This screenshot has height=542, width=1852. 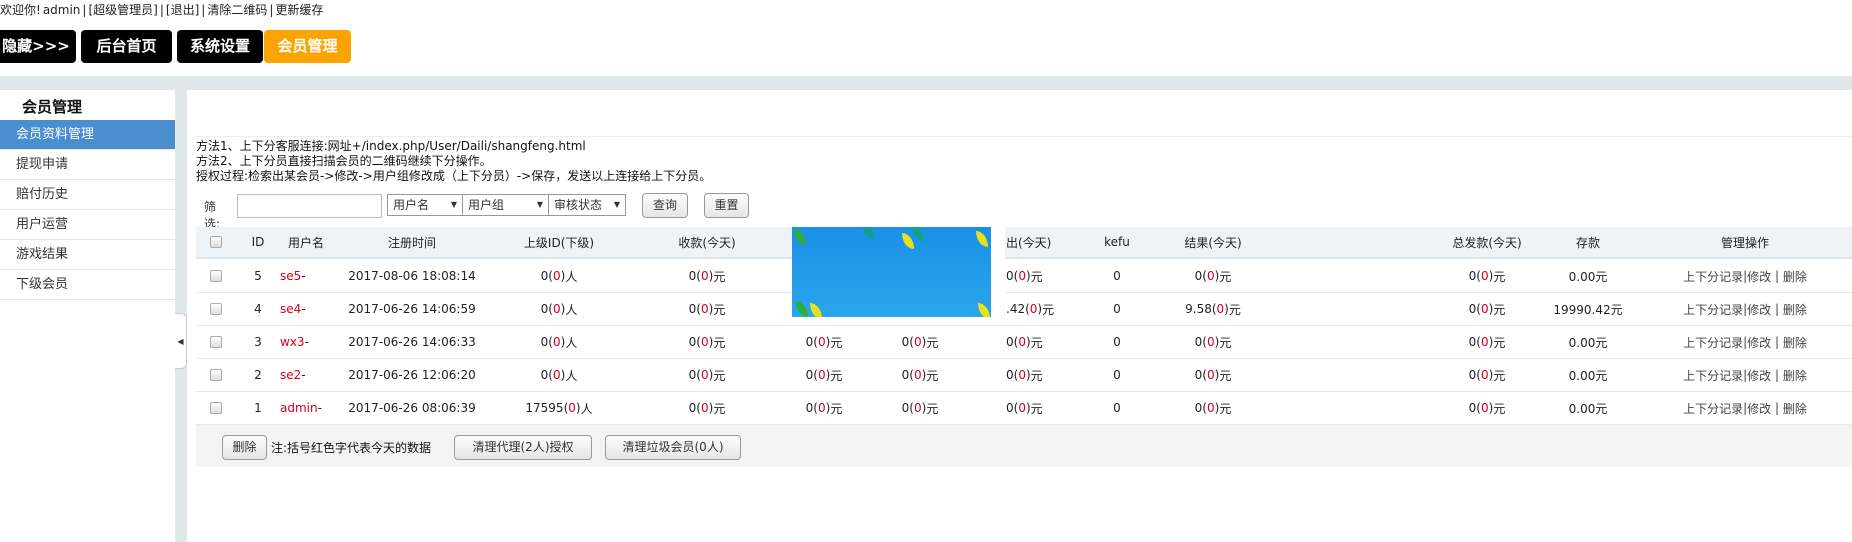 I want to click on cell-username: wx3-, so click(x=306, y=342).